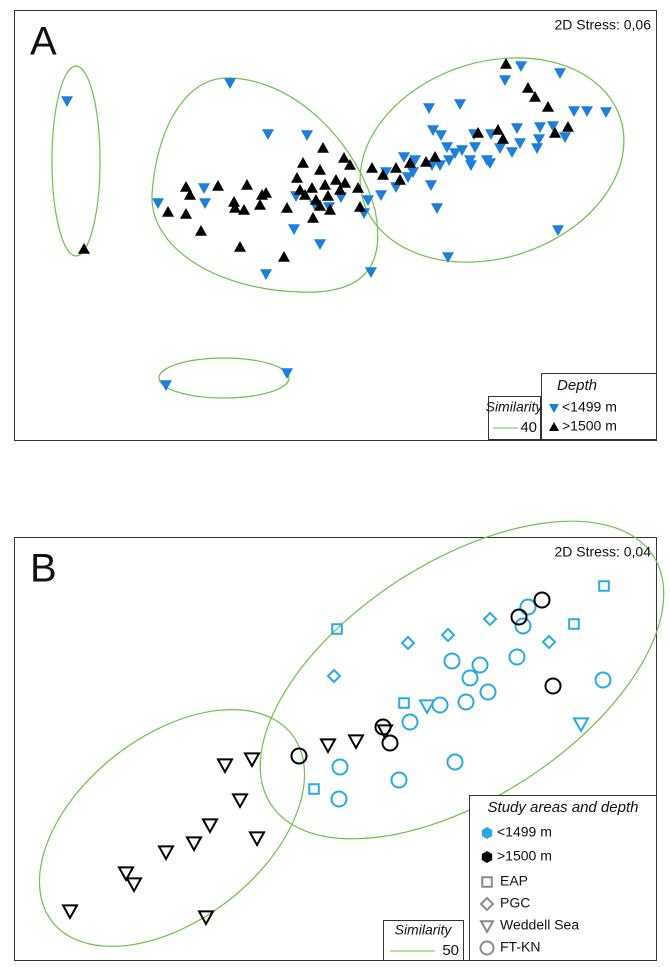 The height and width of the screenshot is (967, 670). I want to click on stress-label: 2D Stress: 0,06, so click(603, 25).